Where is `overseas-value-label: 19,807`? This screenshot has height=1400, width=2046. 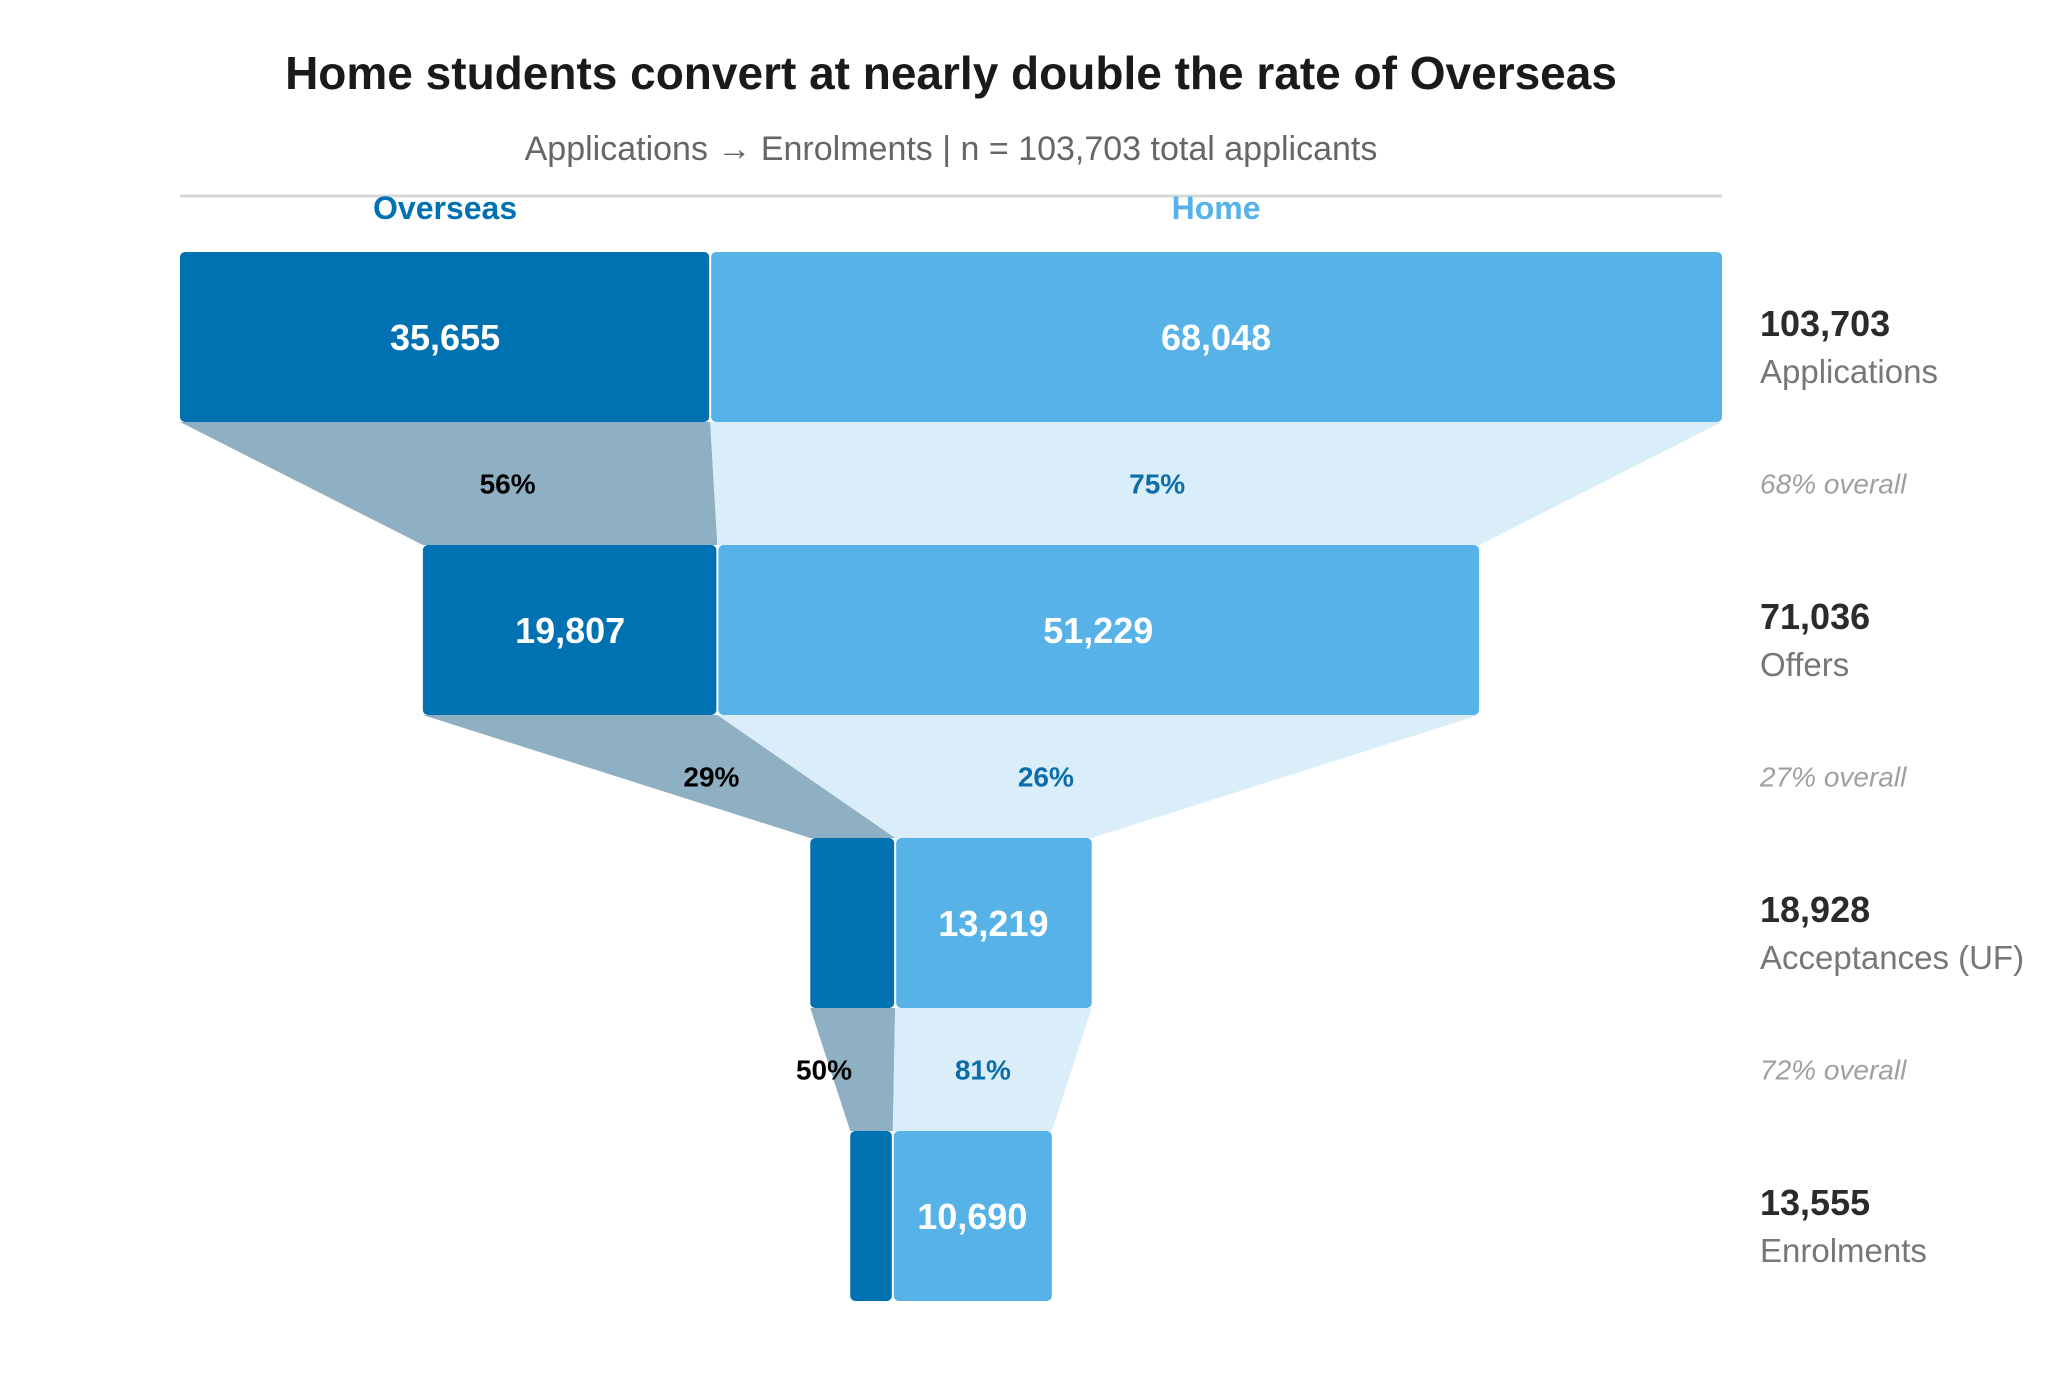 overseas-value-label: 19,807 is located at coordinates (570, 630).